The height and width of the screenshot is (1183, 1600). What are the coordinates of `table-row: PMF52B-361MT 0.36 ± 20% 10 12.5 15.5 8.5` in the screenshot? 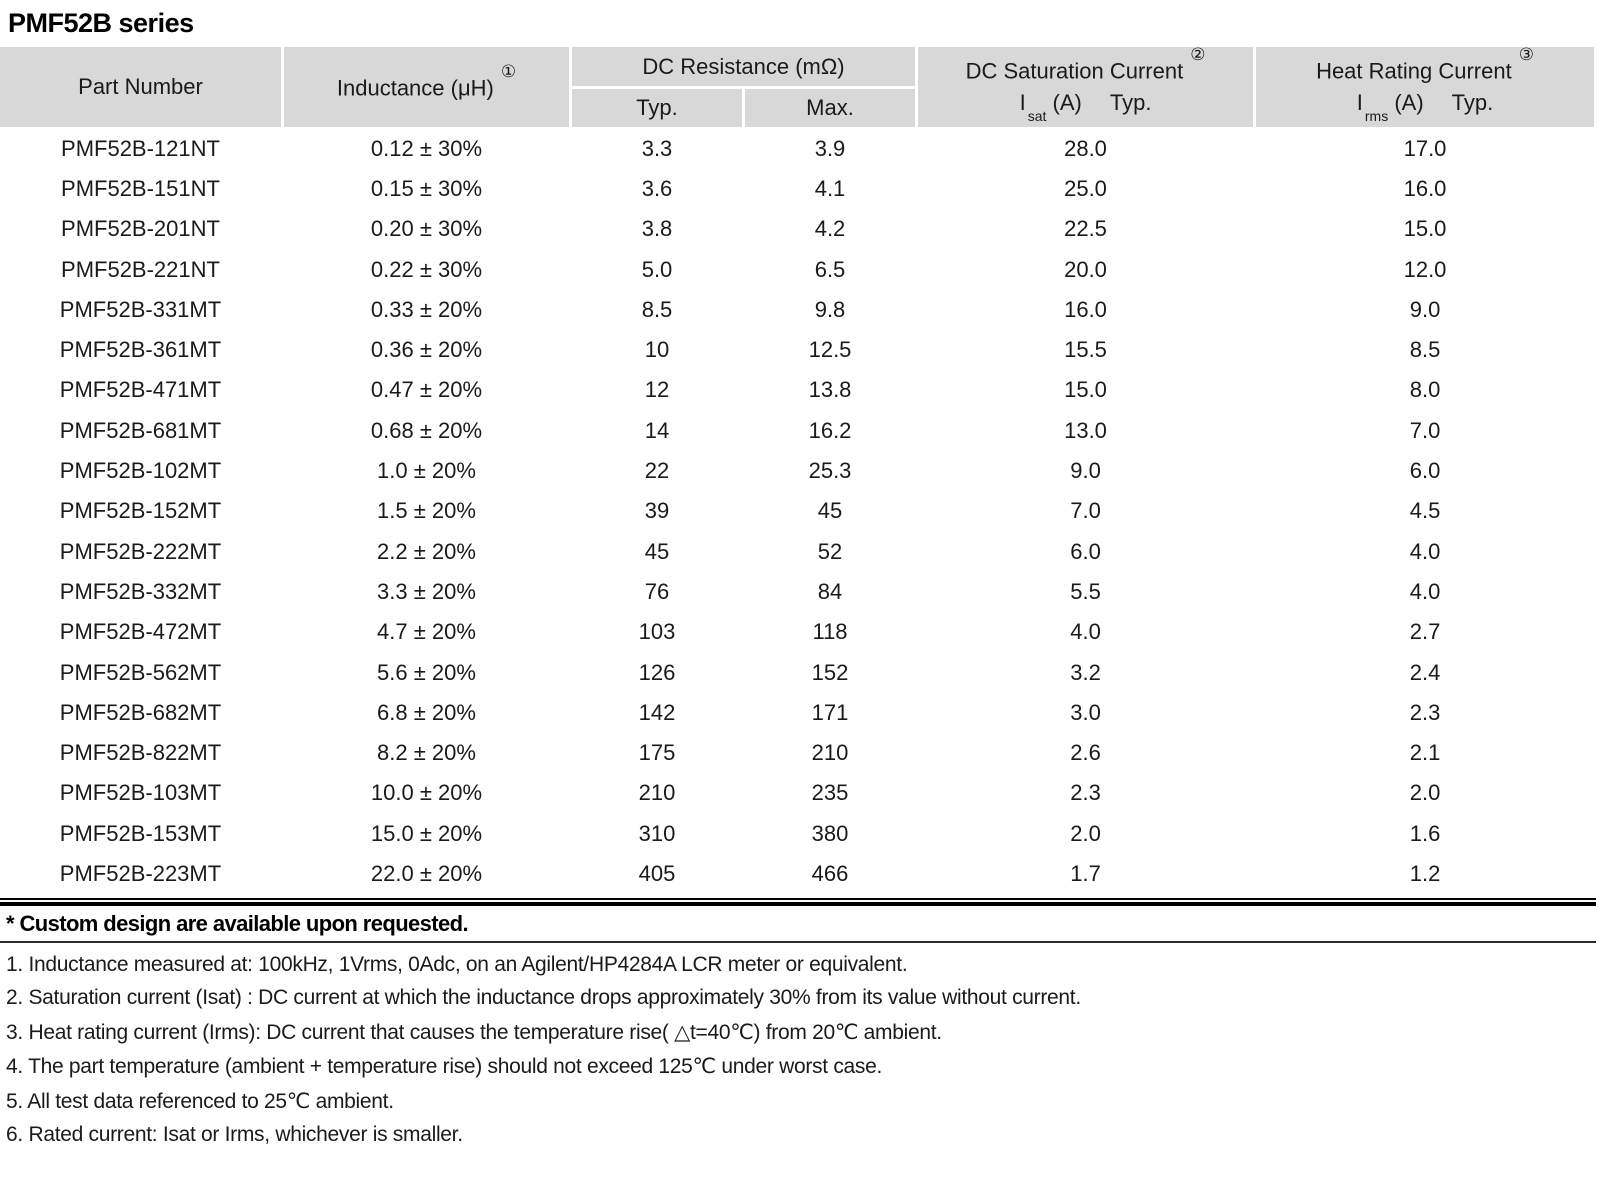 It's located at (797, 350).